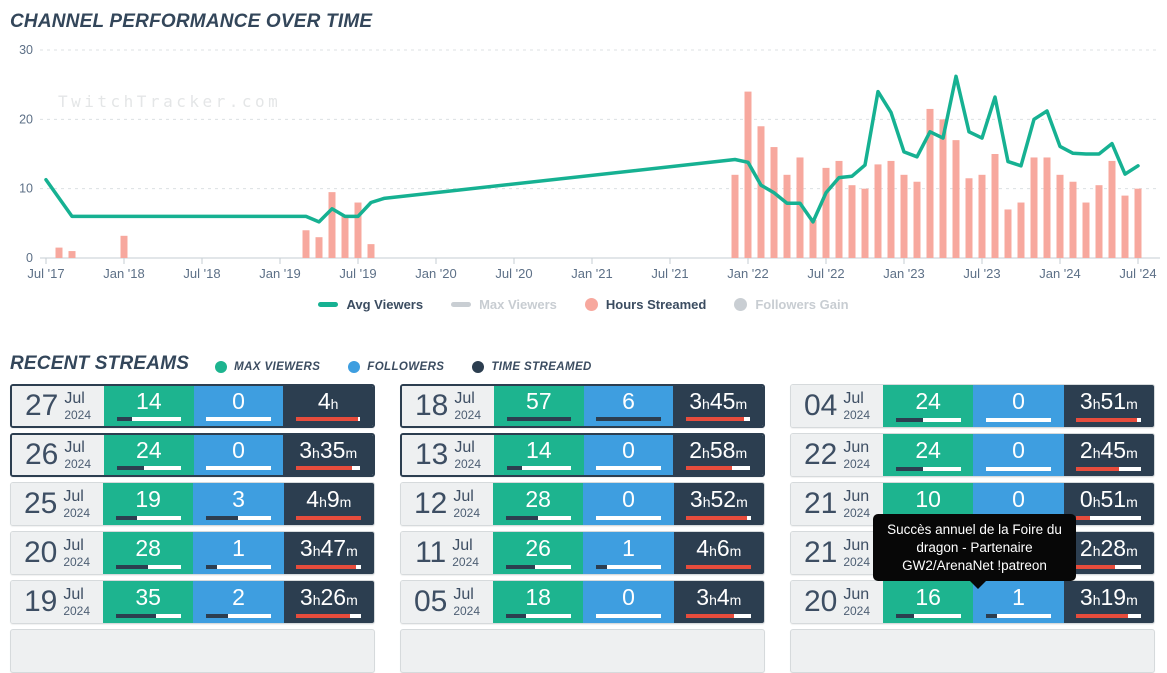 This screenshot has width=1167, height=673. What do you see at coordinates (928, 597) in the screenshot?
I see `stream-max-viewers-value: 16` at bounding box center [928, 597].